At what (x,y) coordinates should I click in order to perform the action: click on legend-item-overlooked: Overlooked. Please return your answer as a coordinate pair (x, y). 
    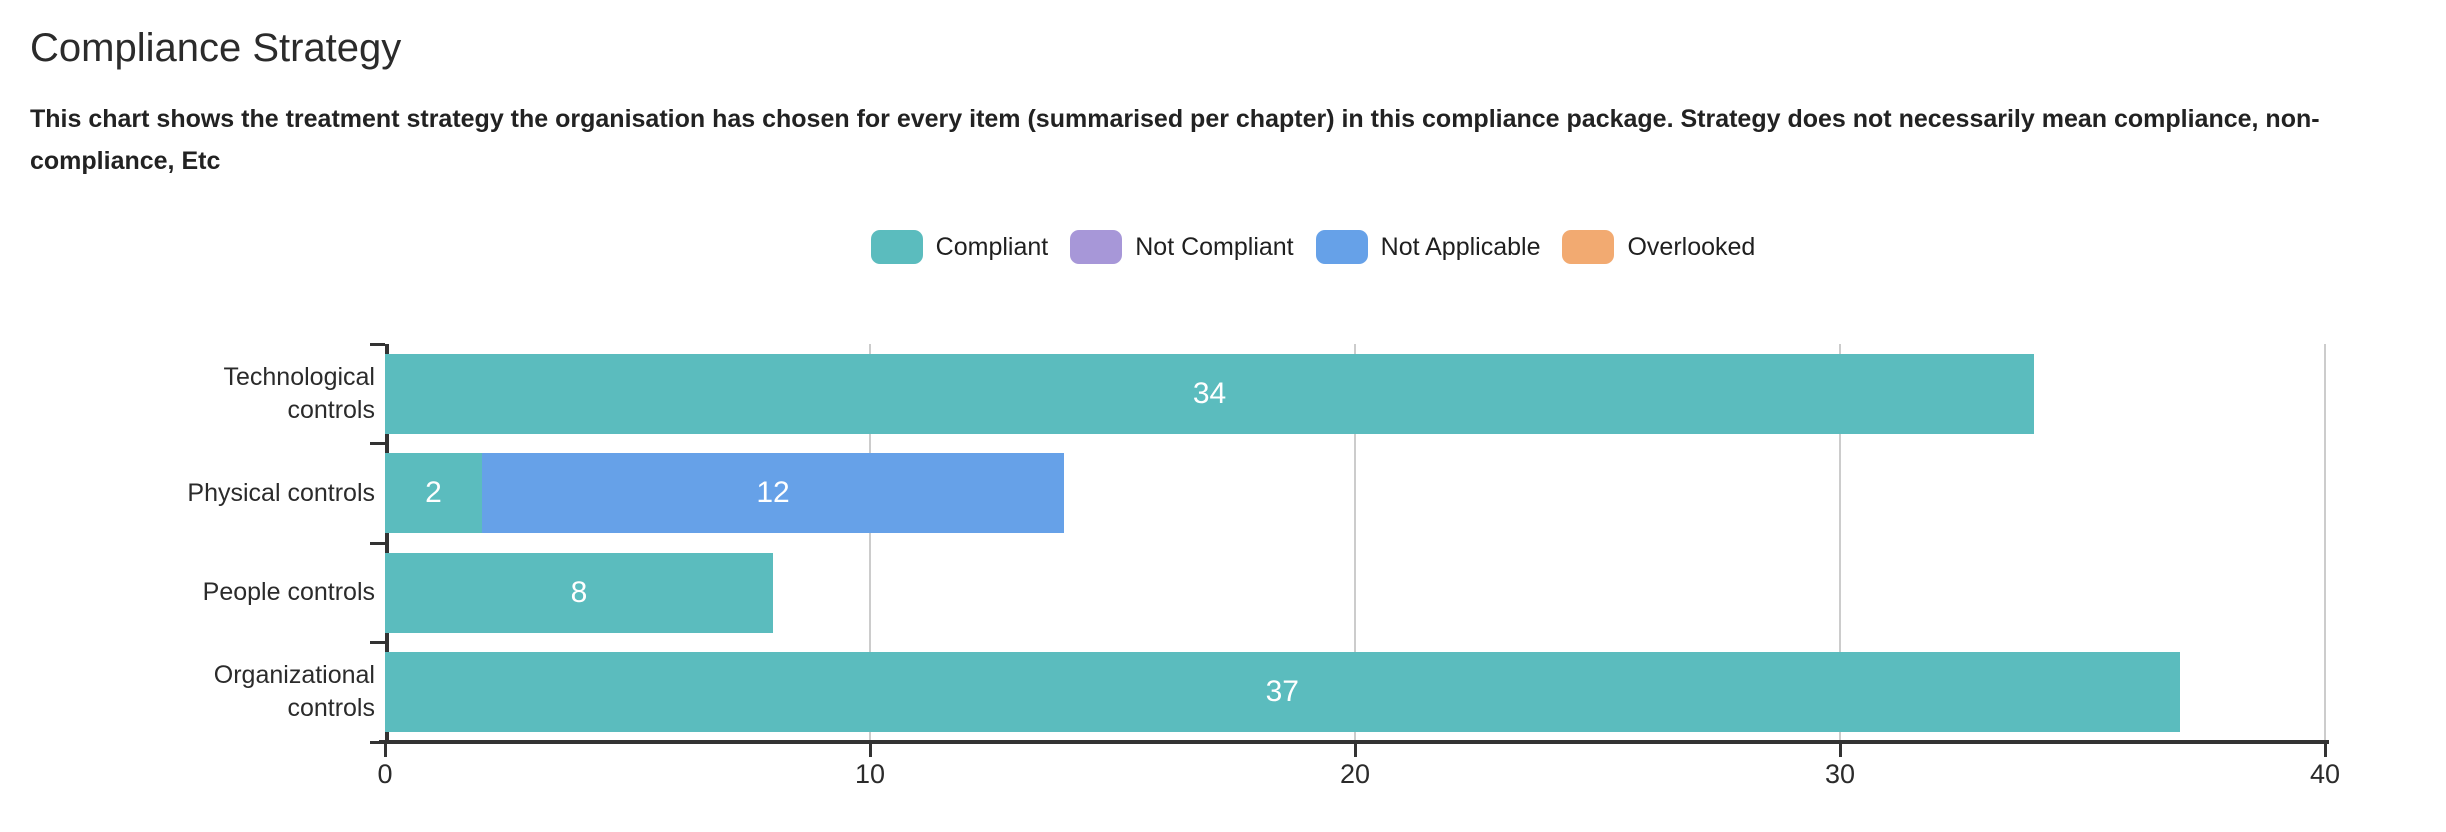
    Looking at the image, I should click on (1658, 247).